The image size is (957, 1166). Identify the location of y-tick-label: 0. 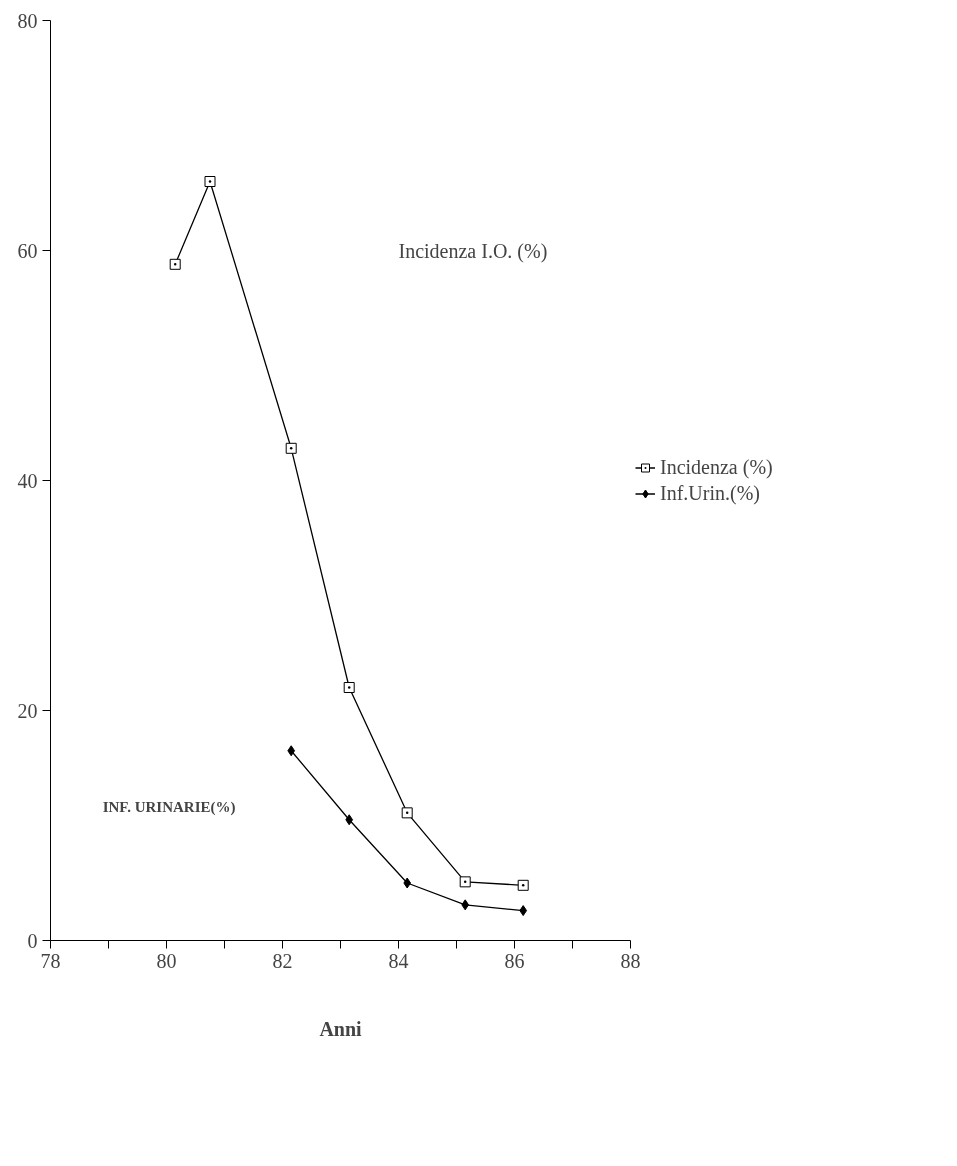
(32, 940).